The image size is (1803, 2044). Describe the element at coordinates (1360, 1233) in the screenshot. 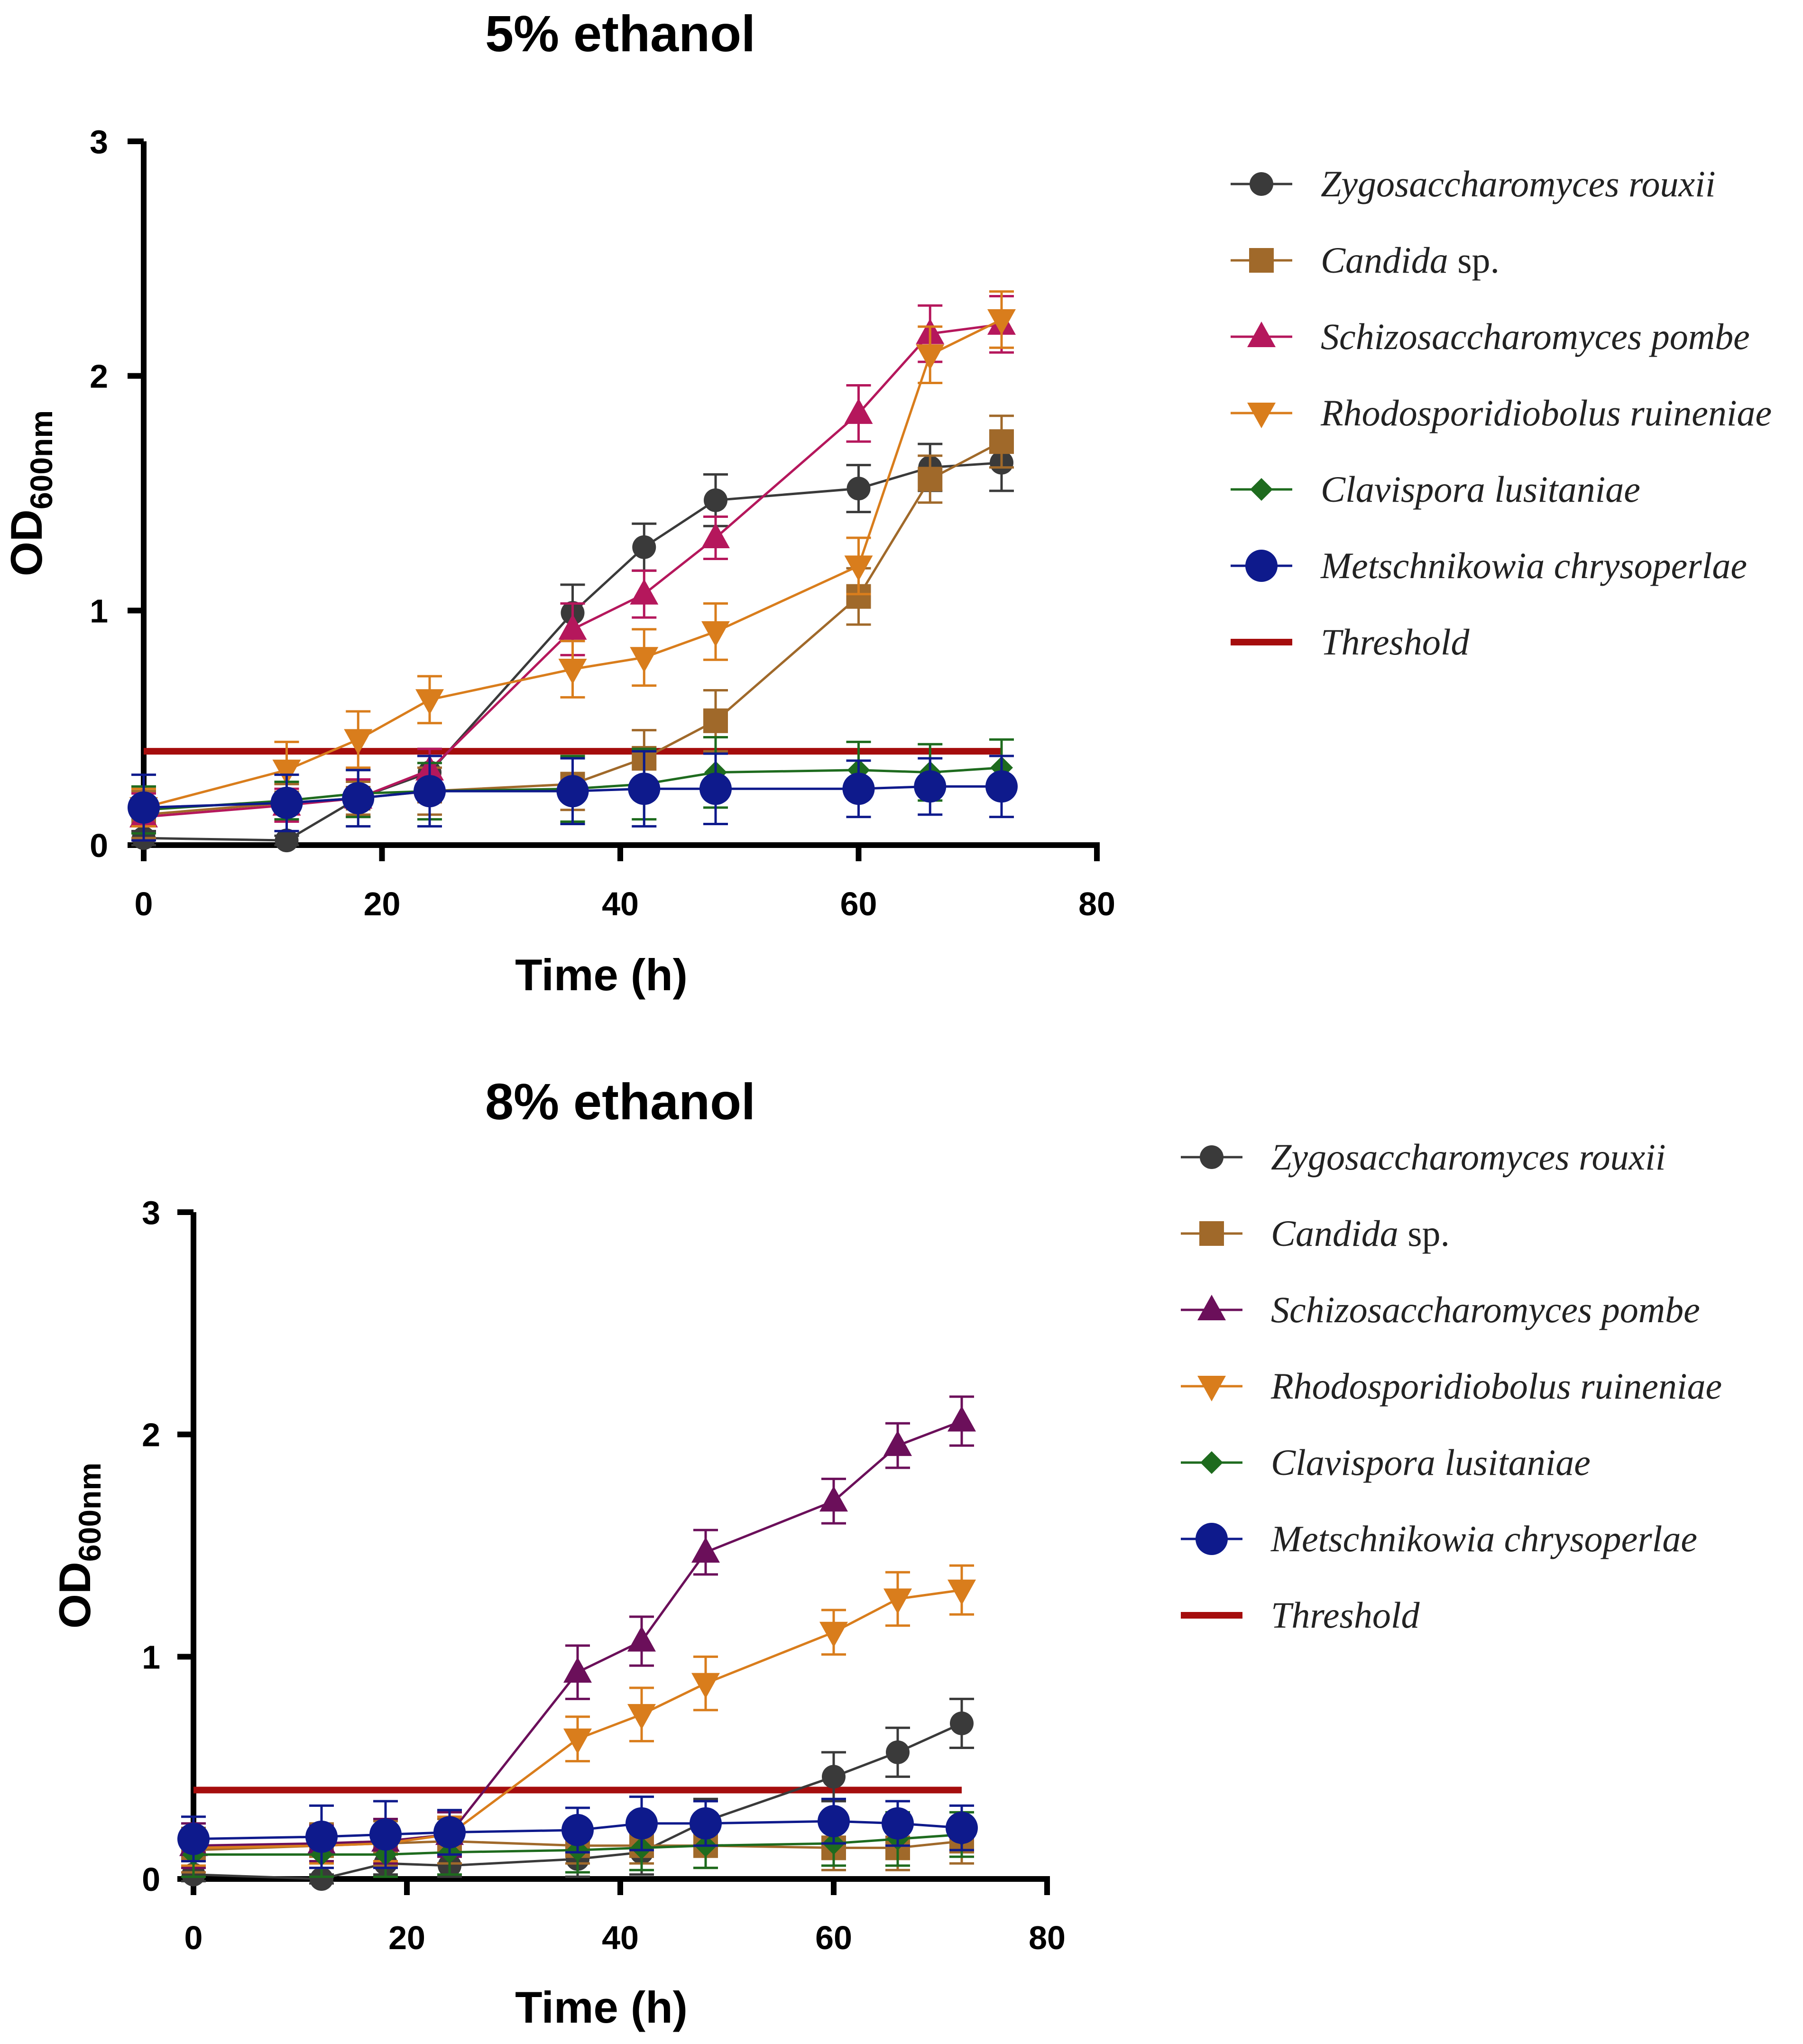

I see `legend-label: Candida sp.` at that location.